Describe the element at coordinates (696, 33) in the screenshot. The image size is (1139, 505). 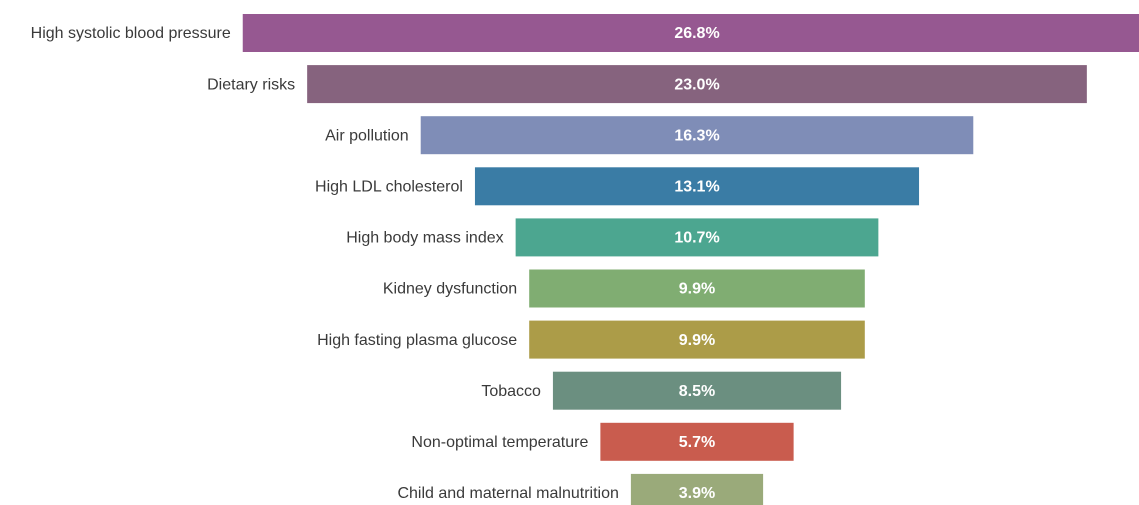
I see `value-label: 26.8%` at that location.